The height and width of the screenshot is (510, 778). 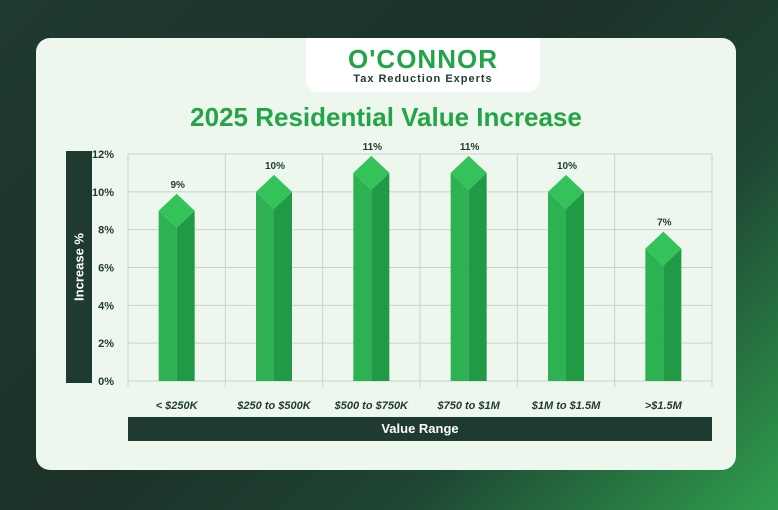 What do you see at coordinates (423, 79) in the screenshot?
I see `brand-tagline: Tax Reduction Experts` at bounding box center [423, 79].